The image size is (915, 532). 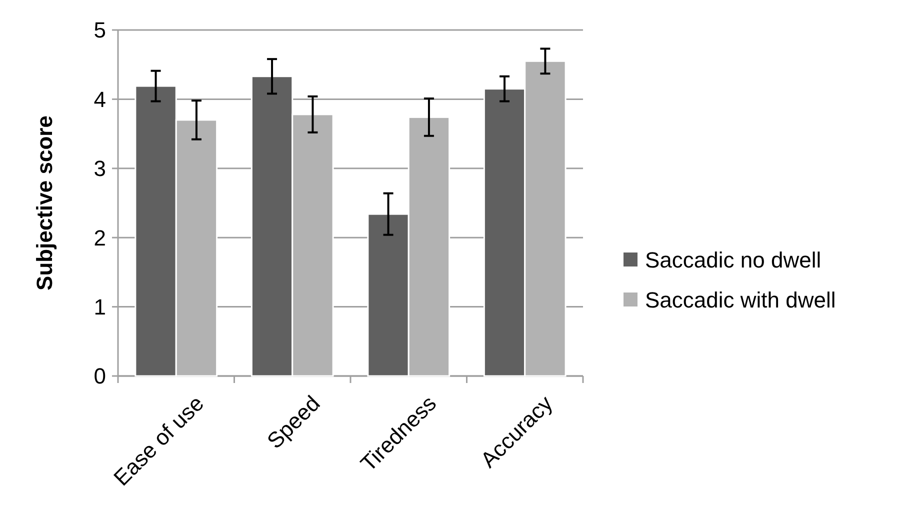 I want to click on y-tick-label: 3, so click(x=100, y=169).